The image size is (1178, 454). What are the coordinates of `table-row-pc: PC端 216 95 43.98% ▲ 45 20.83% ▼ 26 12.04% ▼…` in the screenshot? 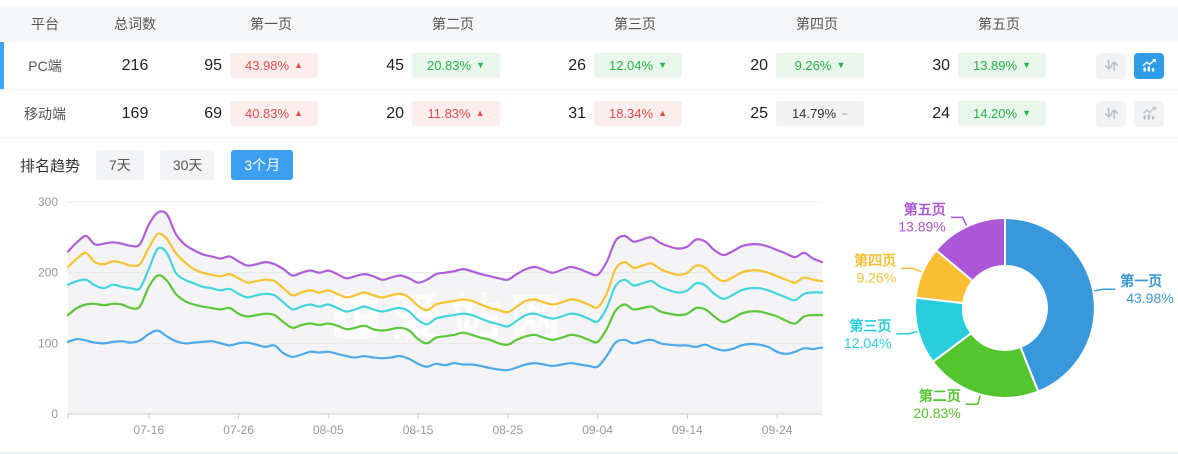 It's located at (589, 66).